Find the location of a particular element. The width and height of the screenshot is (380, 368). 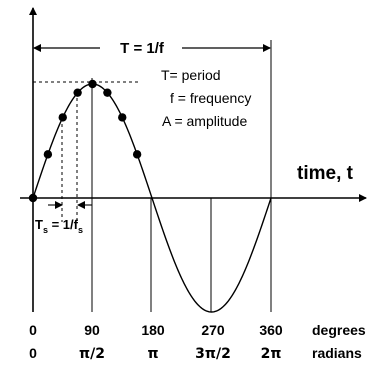

radian-tick-2pi: 2π is located at coordinates (271, 354).